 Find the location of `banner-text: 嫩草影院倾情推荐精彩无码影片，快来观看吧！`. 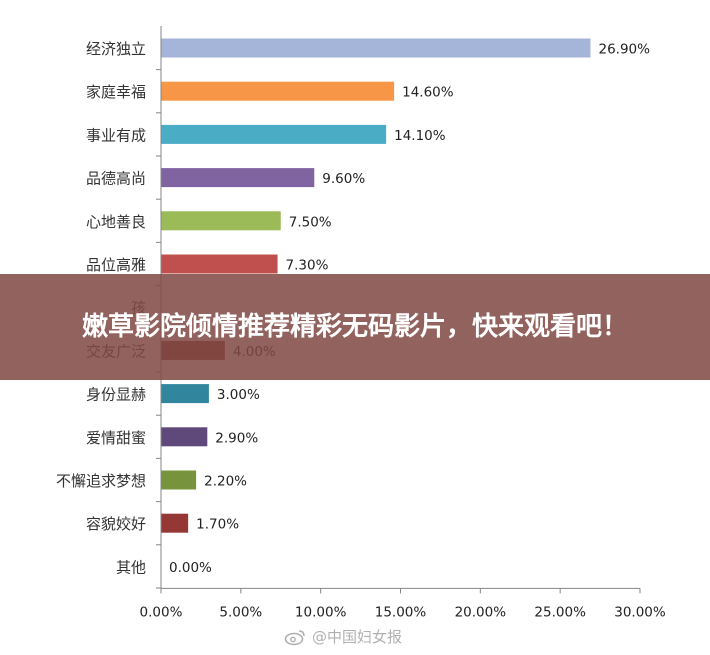

banner-text: 嫩草影院倾情推荐精彩无码影片，快来观看吧！ is located at coordinates (354, 327).